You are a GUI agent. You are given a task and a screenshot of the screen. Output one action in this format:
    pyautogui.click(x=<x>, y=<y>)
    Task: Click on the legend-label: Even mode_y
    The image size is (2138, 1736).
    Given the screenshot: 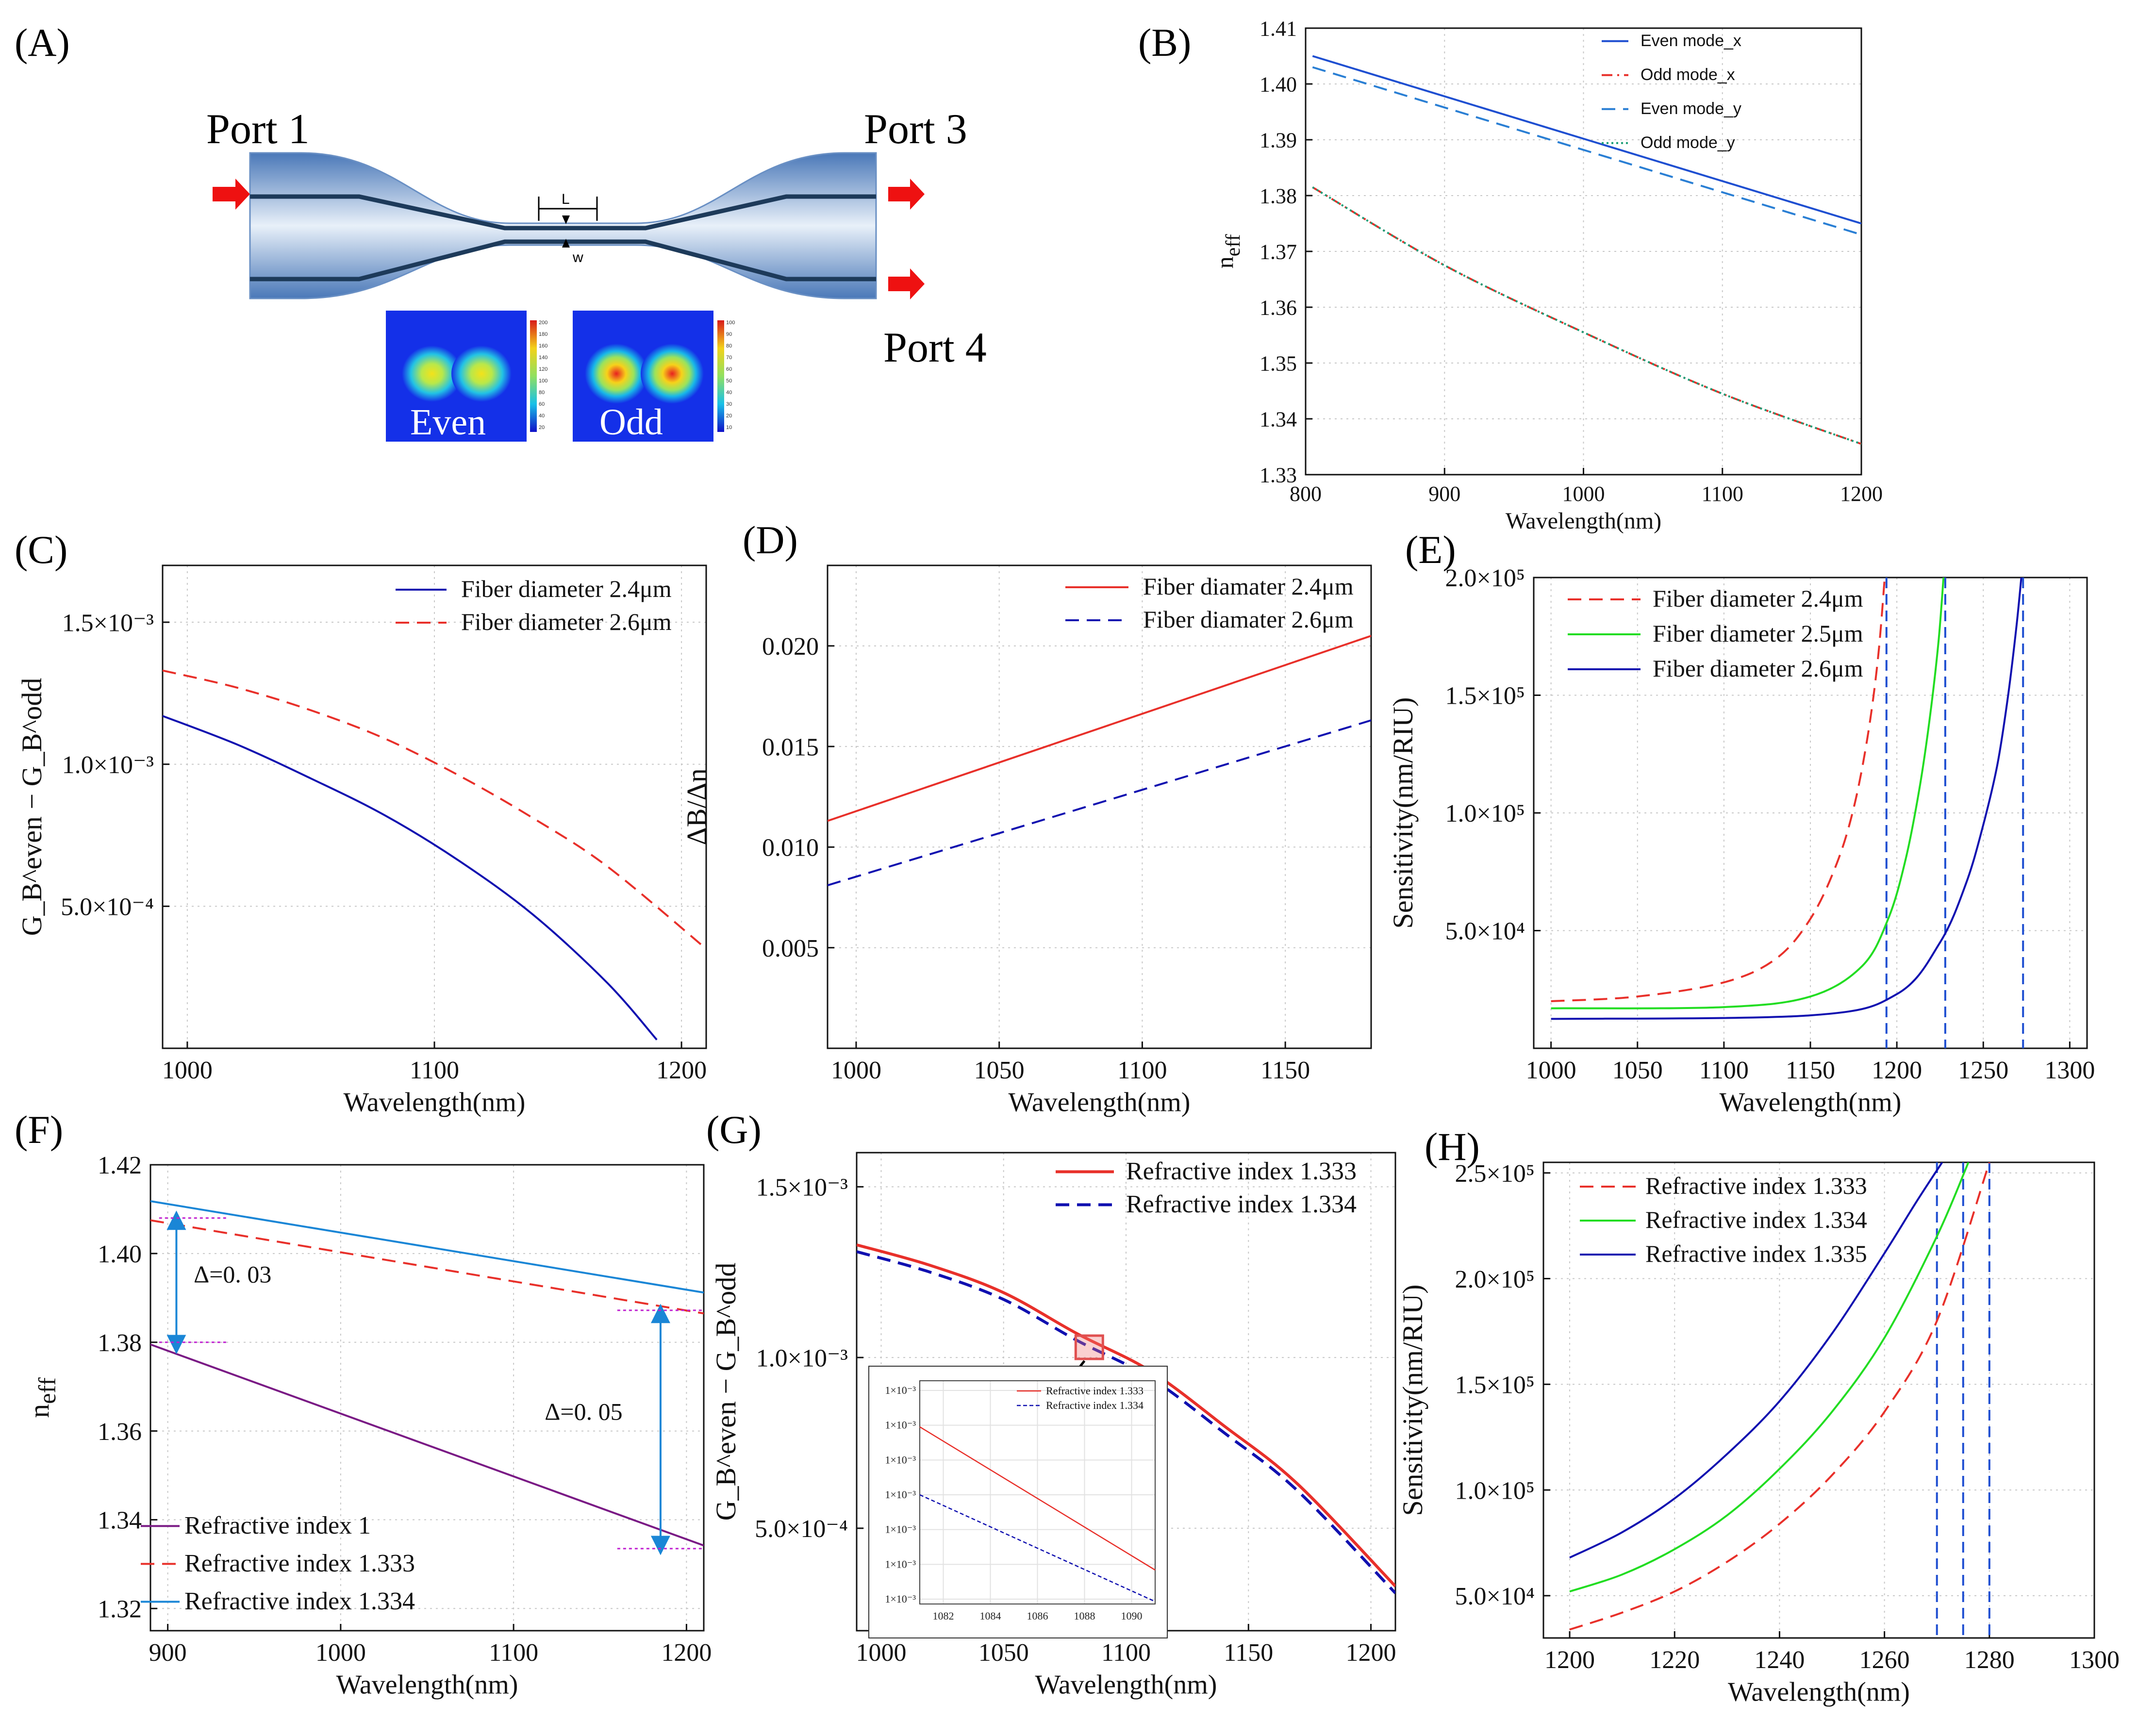 What is the action you would take?
    pyautogui.click(x=1691, y=108)
    